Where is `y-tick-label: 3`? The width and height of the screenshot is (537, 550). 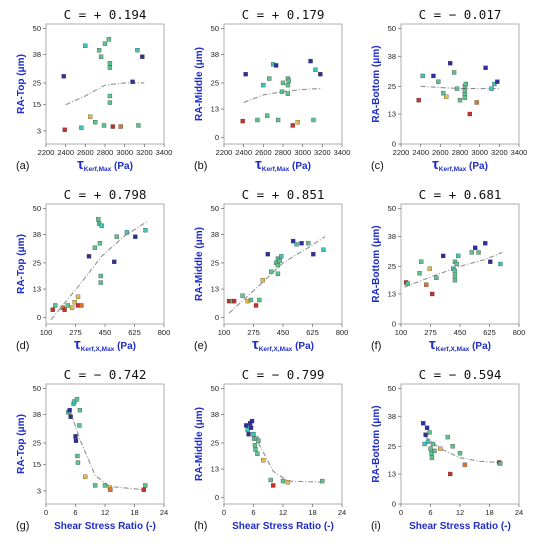 y-tick-label: 3 is located at coordinates (39, 490).